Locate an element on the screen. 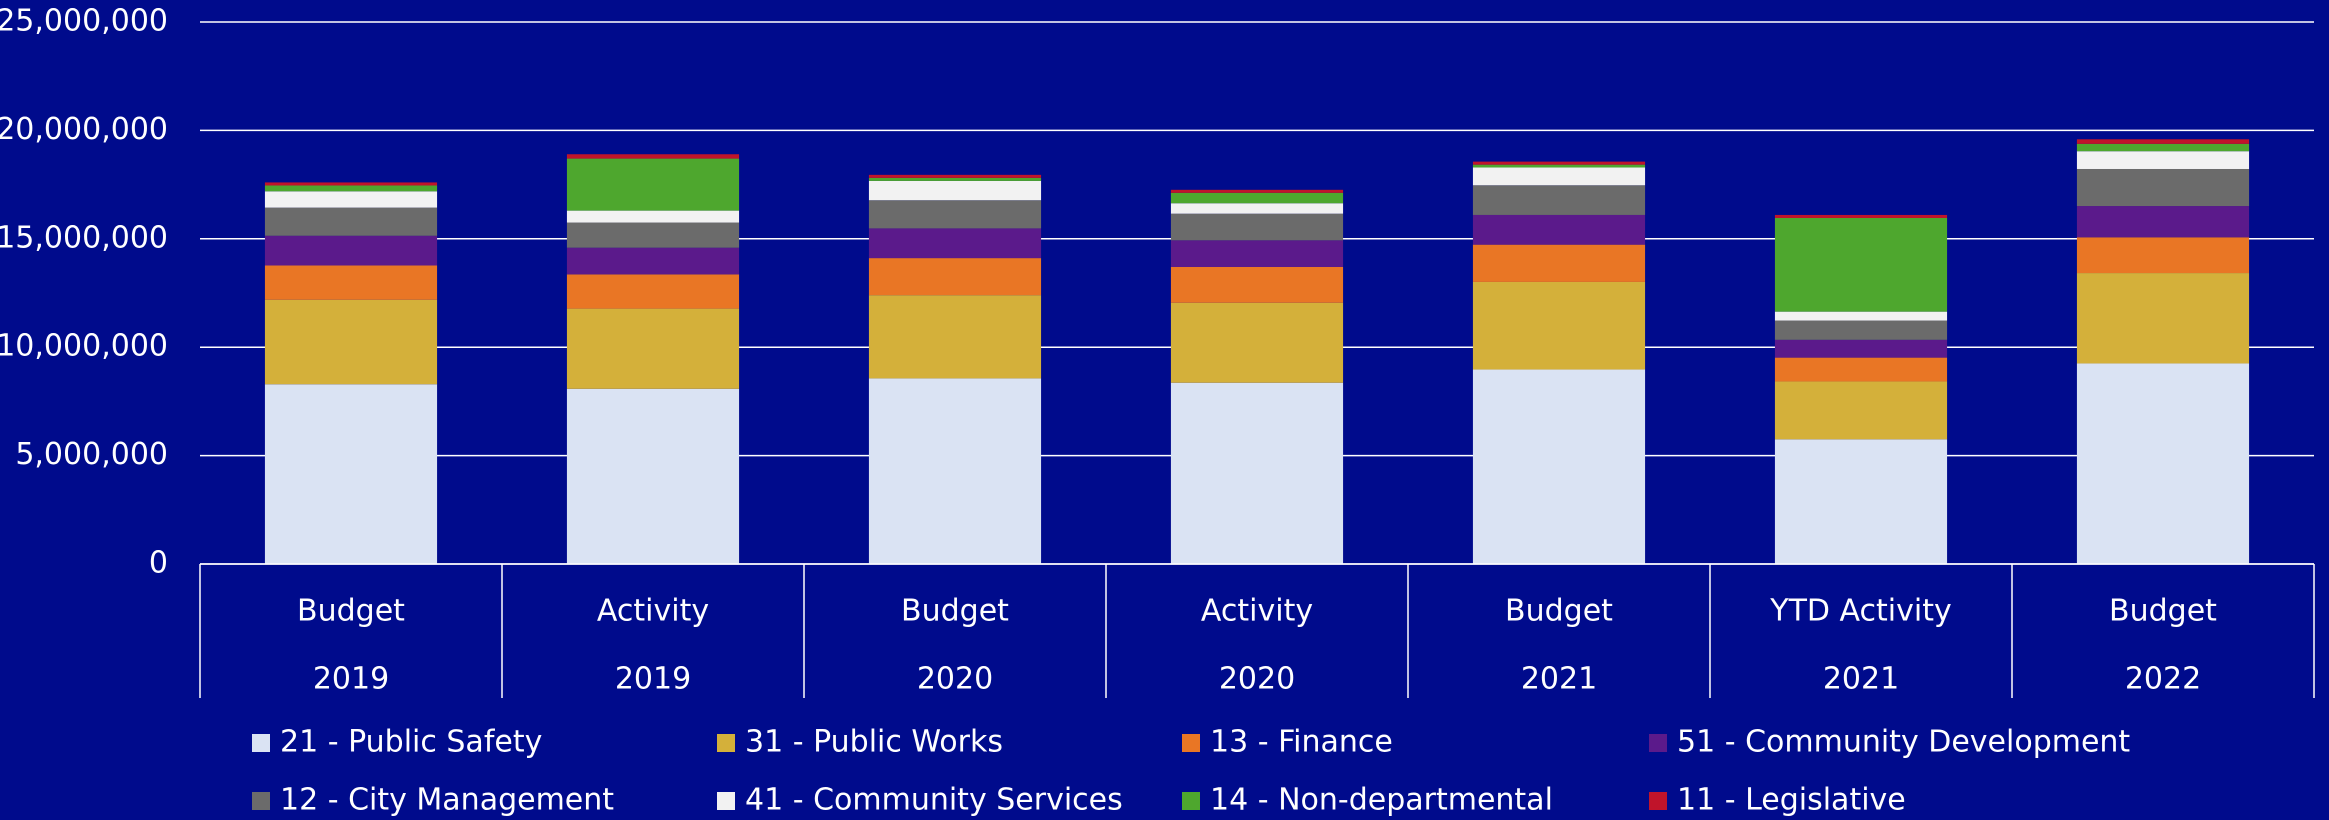 The width and height of the screenshot is (2329, 820). legend-label: 12 - City Management is located at coordinates (447, 800).